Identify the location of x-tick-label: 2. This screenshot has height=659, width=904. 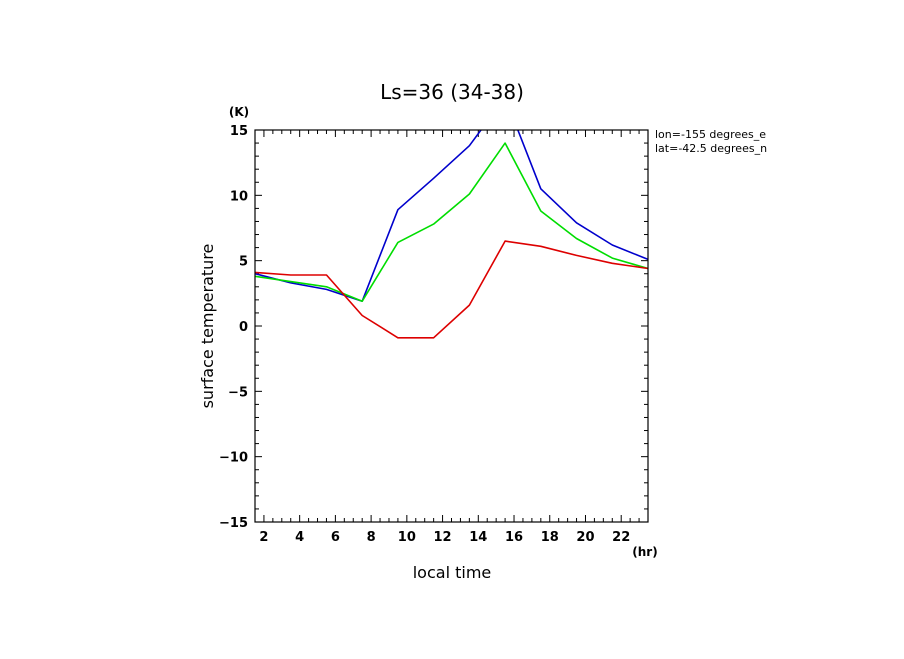
(263, 537).